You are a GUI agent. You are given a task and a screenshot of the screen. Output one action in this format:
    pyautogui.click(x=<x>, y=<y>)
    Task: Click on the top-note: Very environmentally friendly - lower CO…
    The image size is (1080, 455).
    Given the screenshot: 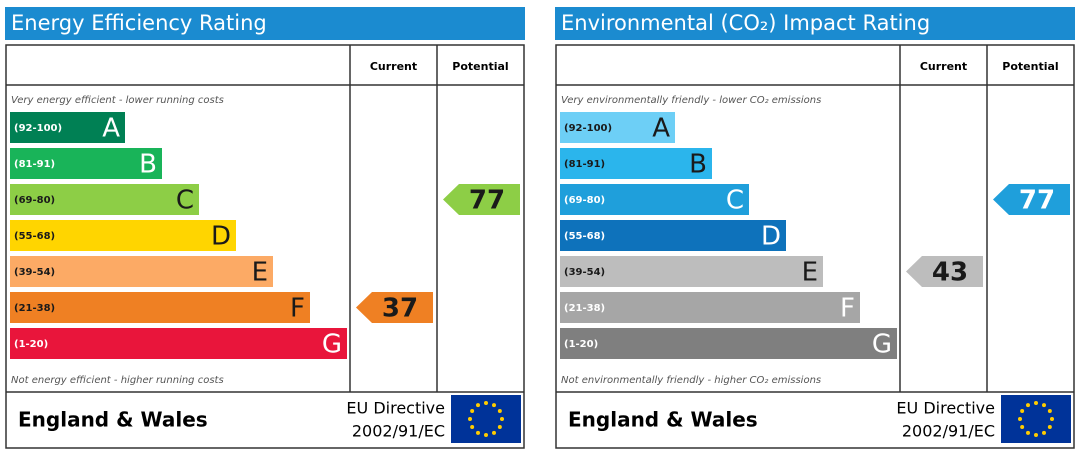 What is the action you would take?
    pyautogui.click(x=691, y=100)
    